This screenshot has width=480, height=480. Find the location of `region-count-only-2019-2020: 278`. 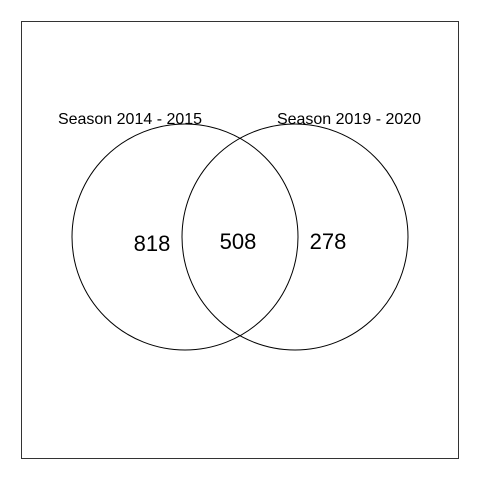

region-count-only-2019-2020: 278 is located at coordinates (328, 241).